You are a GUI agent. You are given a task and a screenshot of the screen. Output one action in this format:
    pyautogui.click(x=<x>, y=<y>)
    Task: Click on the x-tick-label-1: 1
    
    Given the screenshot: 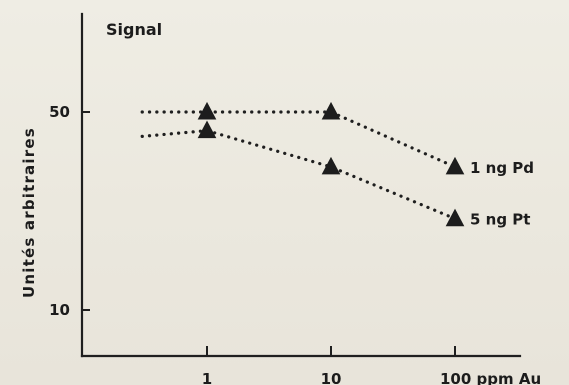 What is the action you would take?
    pyautogui.click(x=207, y=377)
    